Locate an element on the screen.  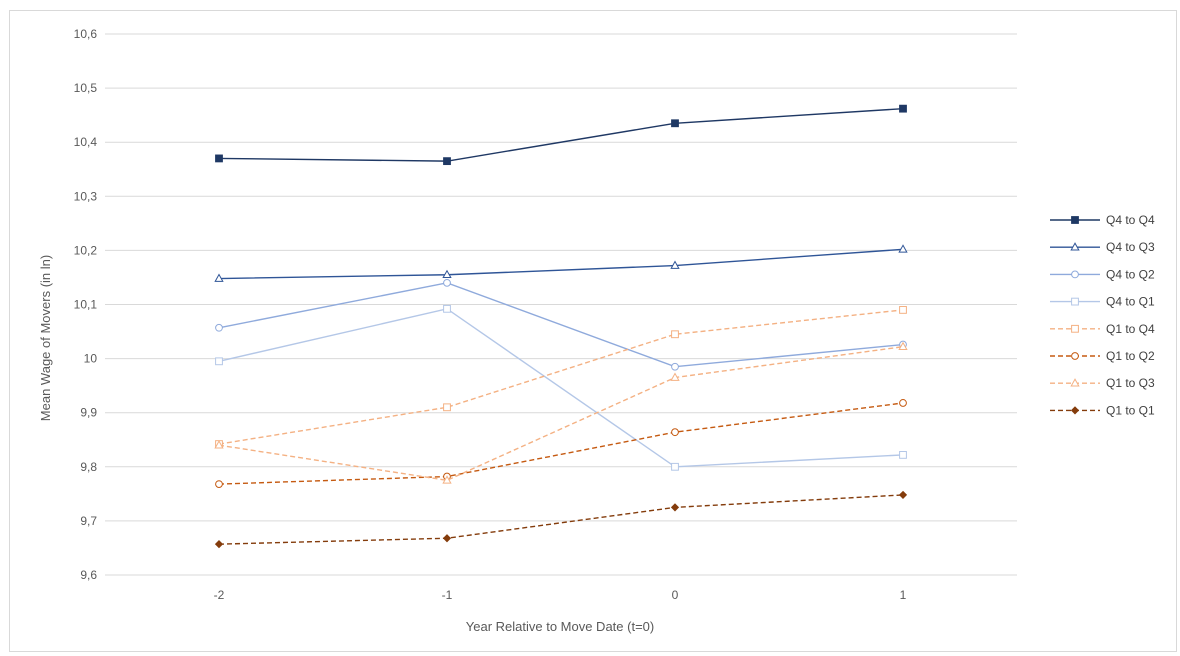
series-q4-to-q3 is located at coordinates (561, 263).